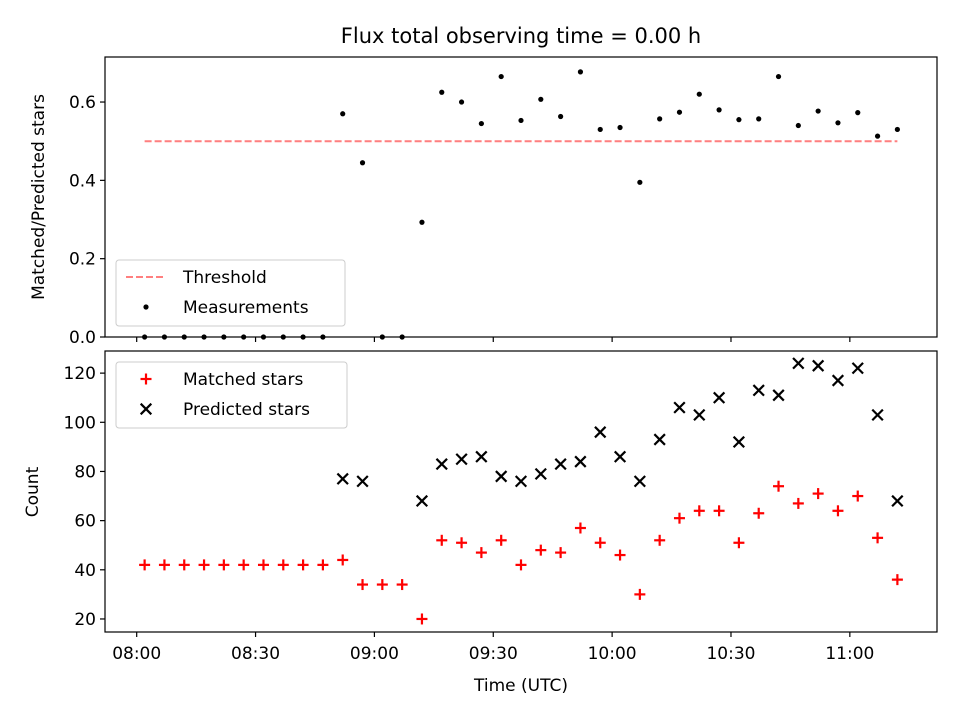 This screenshot has width=960, height=720. What do you see at coordinates (82, 338) in the screenshot?
I see `ratio-y-tick-label: 0.0` at bounding box center [82, 338].